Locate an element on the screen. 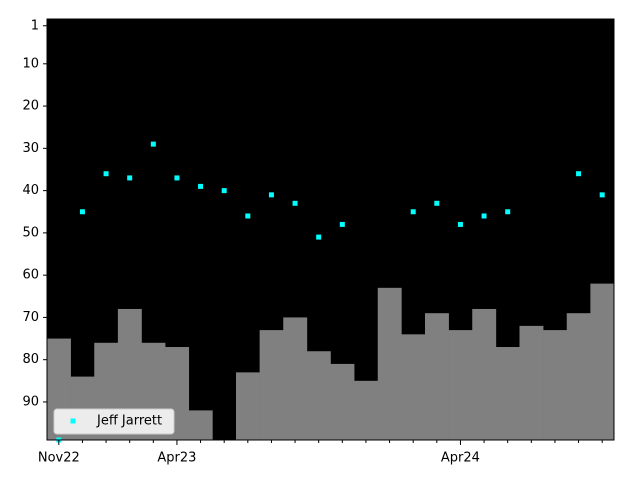 This screenshot has width=640, height=484. legend-label: Jeff Jarrett is located at coordinates (129, 421).